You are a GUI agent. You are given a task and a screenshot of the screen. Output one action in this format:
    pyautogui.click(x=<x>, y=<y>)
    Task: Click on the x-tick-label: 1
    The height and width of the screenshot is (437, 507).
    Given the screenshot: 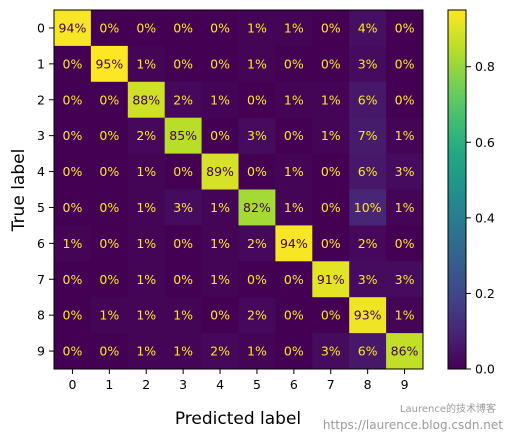 What is the action you would take?
    pyautogui.click(x=109, y=384)
    